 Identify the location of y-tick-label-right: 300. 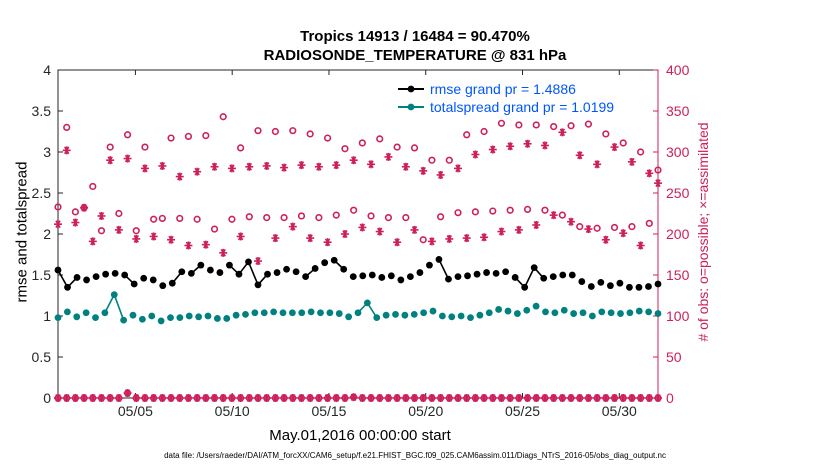
(678, 152).